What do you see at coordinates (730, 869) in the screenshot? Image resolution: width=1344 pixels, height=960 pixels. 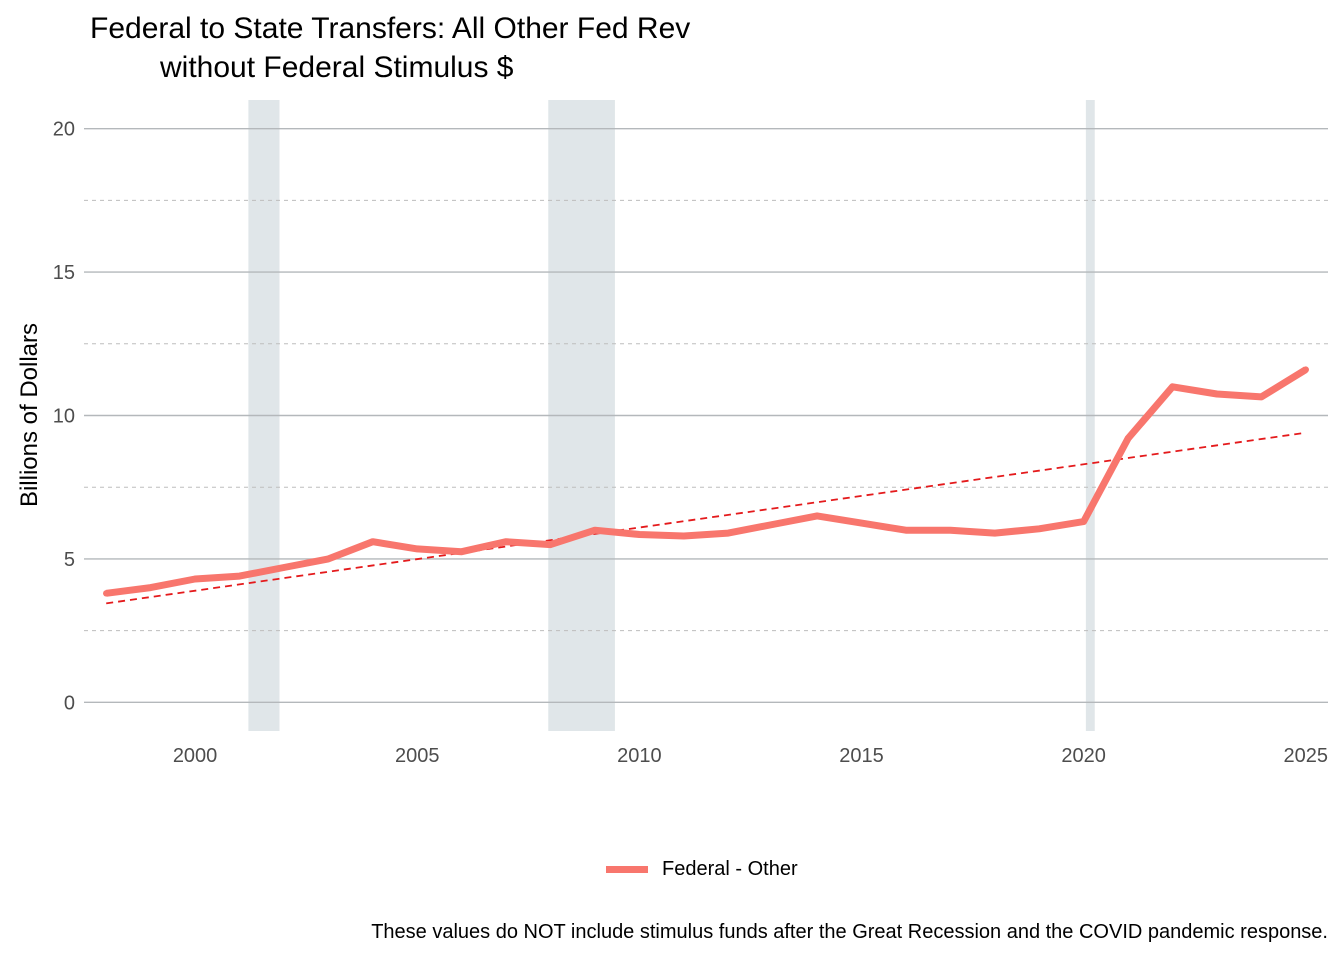 I see `legend-label-federal-other: Federal - Other` at bounding box center [730, 869].